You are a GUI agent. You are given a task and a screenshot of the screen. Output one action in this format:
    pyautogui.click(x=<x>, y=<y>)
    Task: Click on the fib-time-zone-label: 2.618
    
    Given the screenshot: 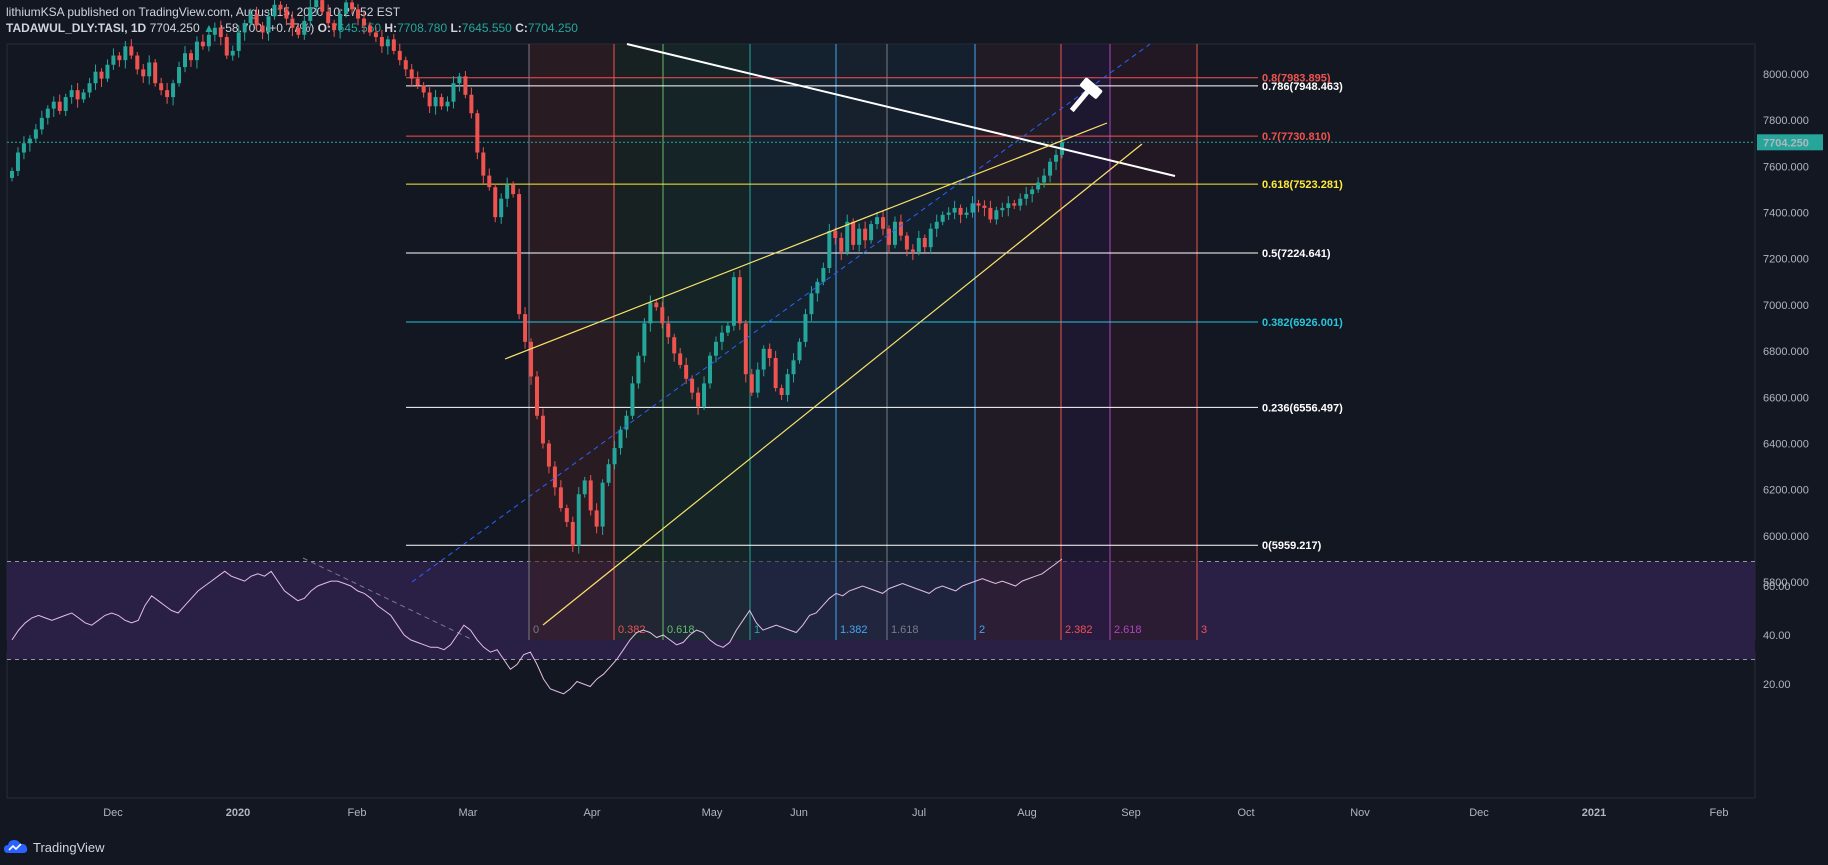 What is the action you would take?
    pyautogui.click(x=1128, y=630)
    